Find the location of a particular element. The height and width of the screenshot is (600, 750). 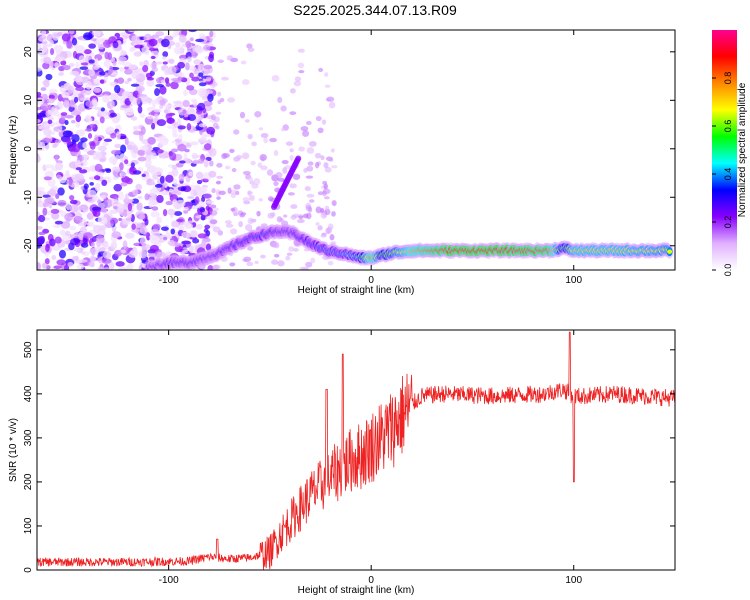

x-tick-label: 100 is located at coordinates (573, 580).